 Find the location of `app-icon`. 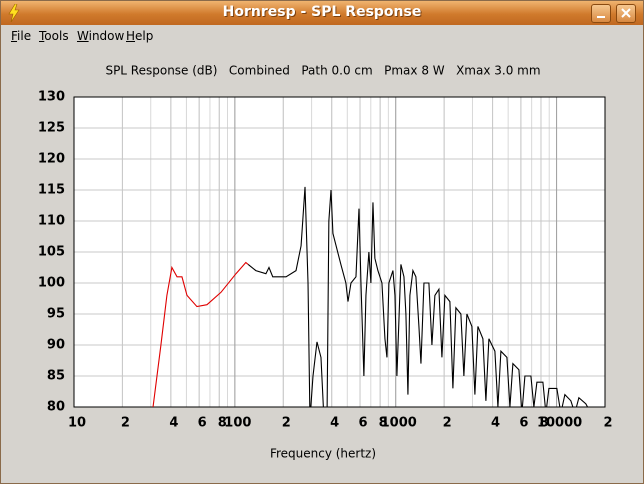

app-icon is located at coordinates (14, 13).